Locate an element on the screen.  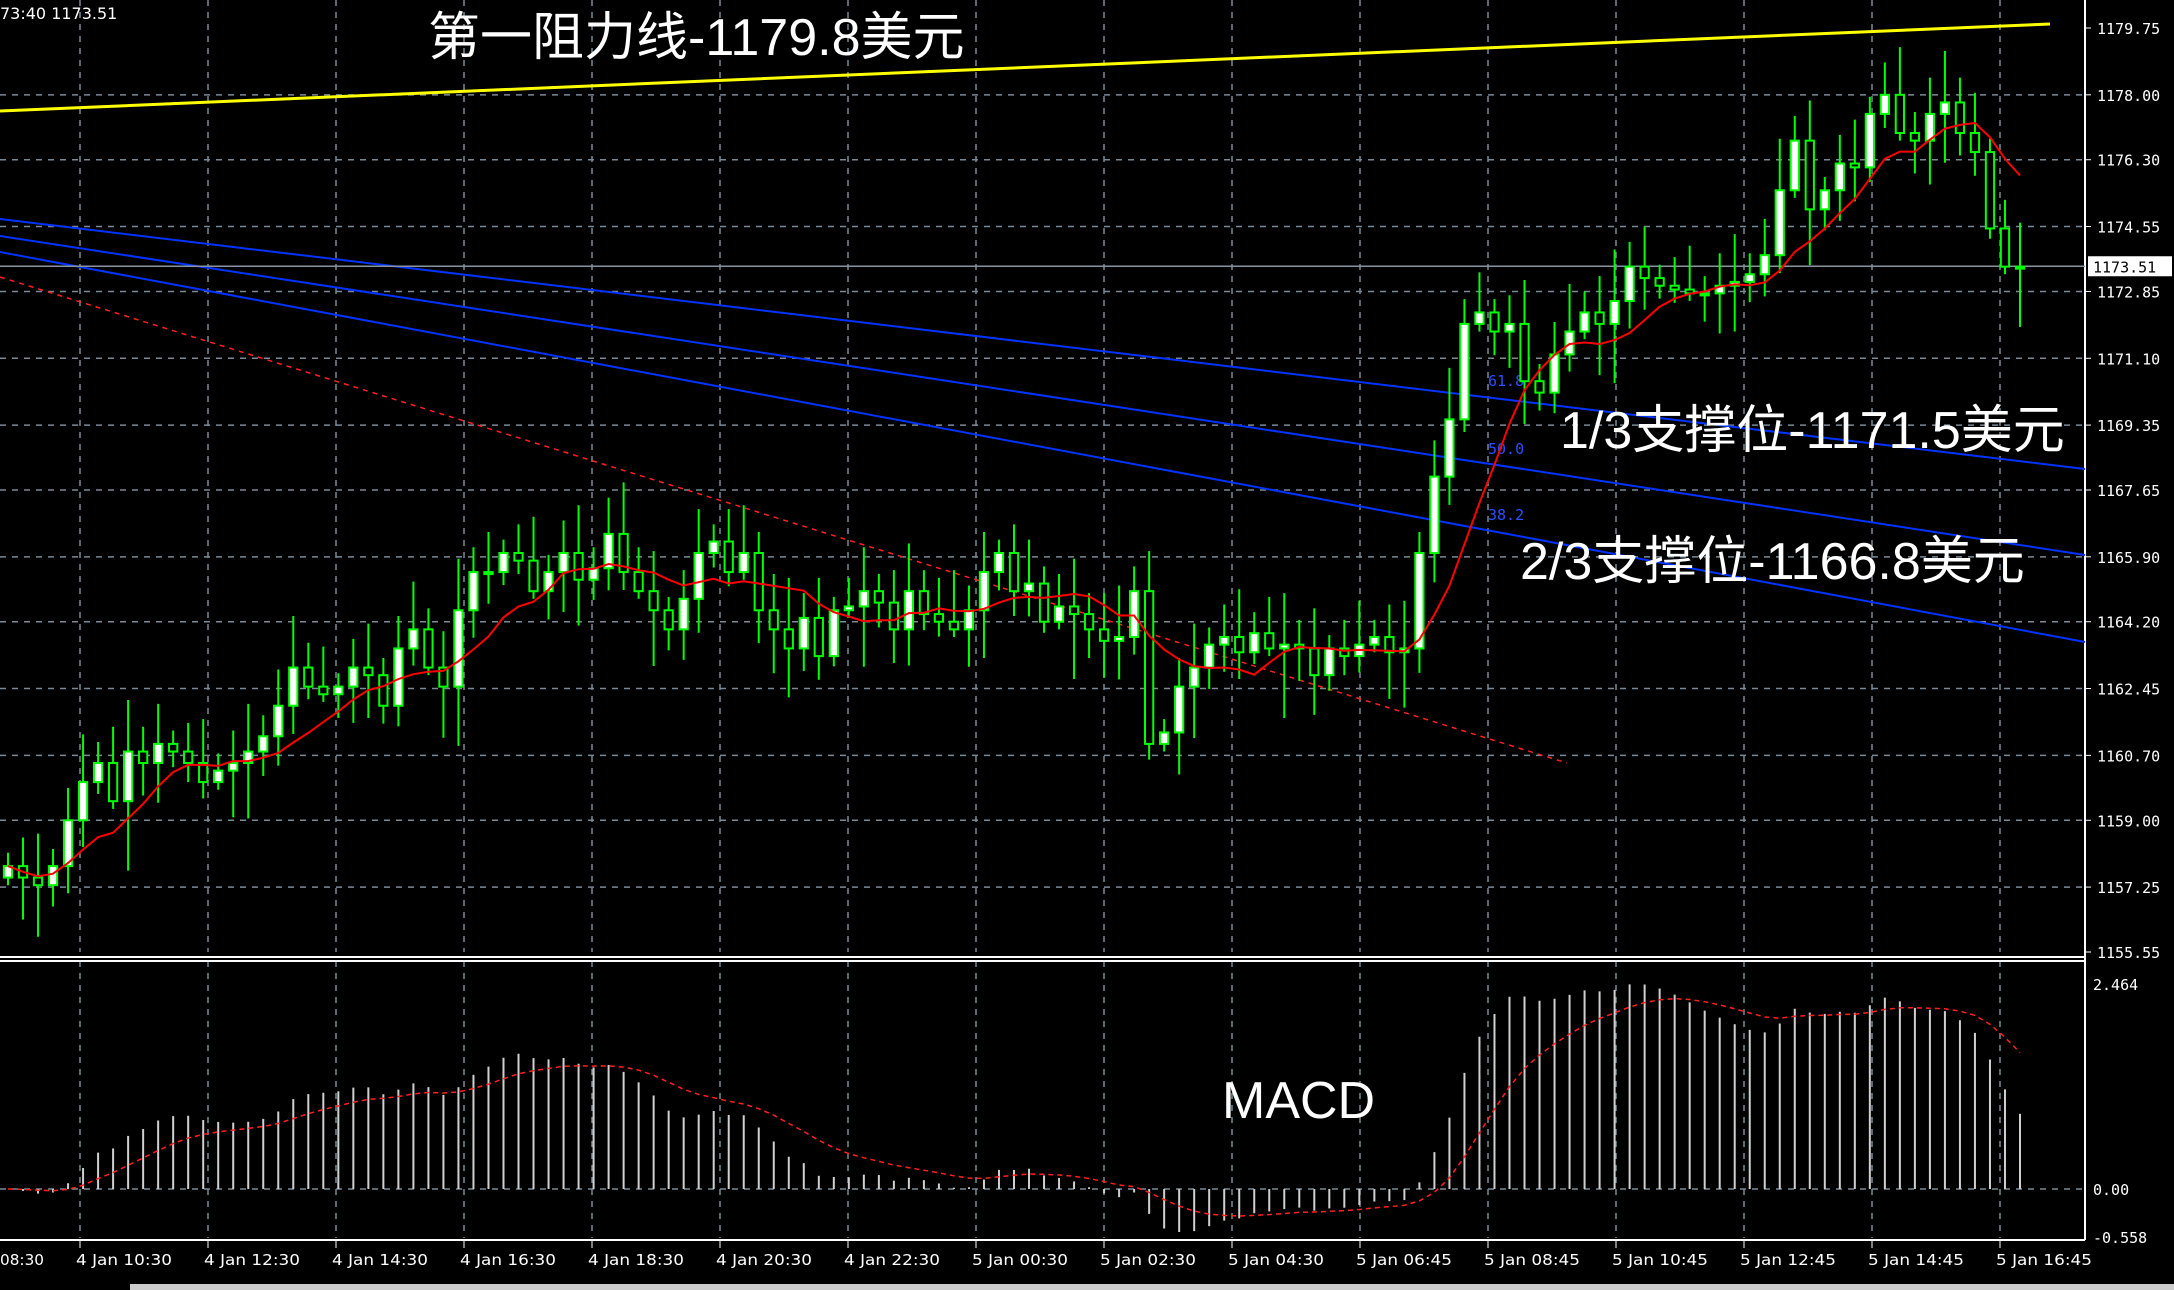
time-tick-label: 4 Jan 14:30 is located at coordinates (380, 1260).